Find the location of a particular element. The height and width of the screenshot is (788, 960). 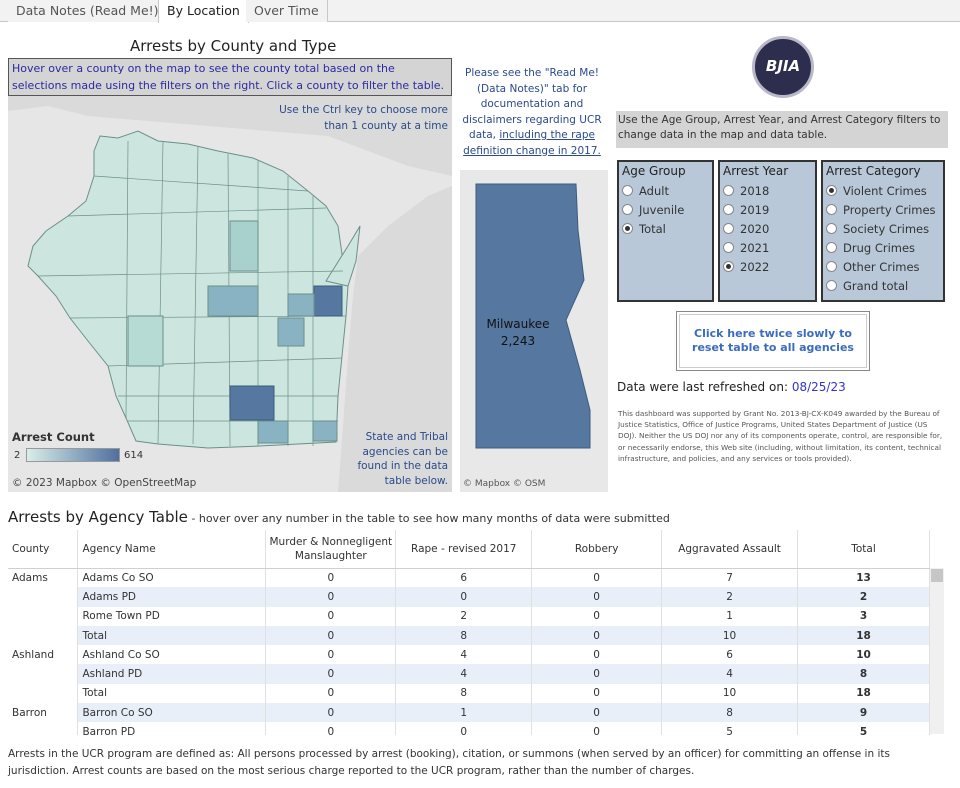

age-option-juvenile: Juvenile is located at coordinates (665, 209).